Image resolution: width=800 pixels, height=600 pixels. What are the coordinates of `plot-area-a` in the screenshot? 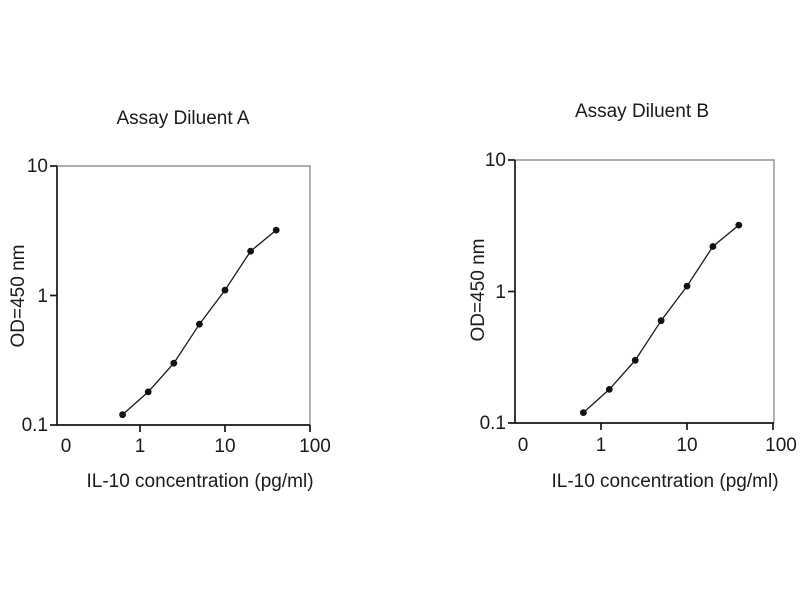 It's located at (180, 298).